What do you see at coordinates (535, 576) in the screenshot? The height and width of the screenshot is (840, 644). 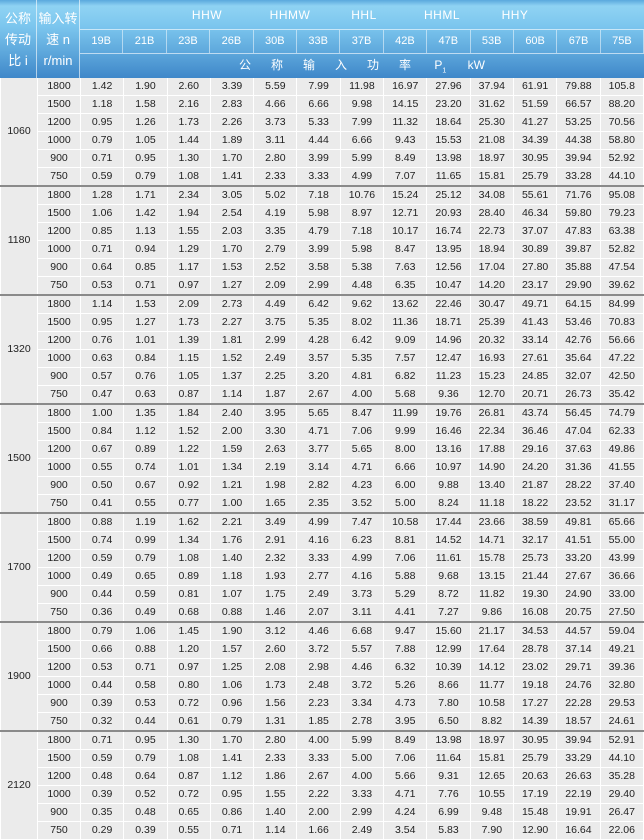 I see `power-value-cell: 21.44` at bounding box center [535, 576].